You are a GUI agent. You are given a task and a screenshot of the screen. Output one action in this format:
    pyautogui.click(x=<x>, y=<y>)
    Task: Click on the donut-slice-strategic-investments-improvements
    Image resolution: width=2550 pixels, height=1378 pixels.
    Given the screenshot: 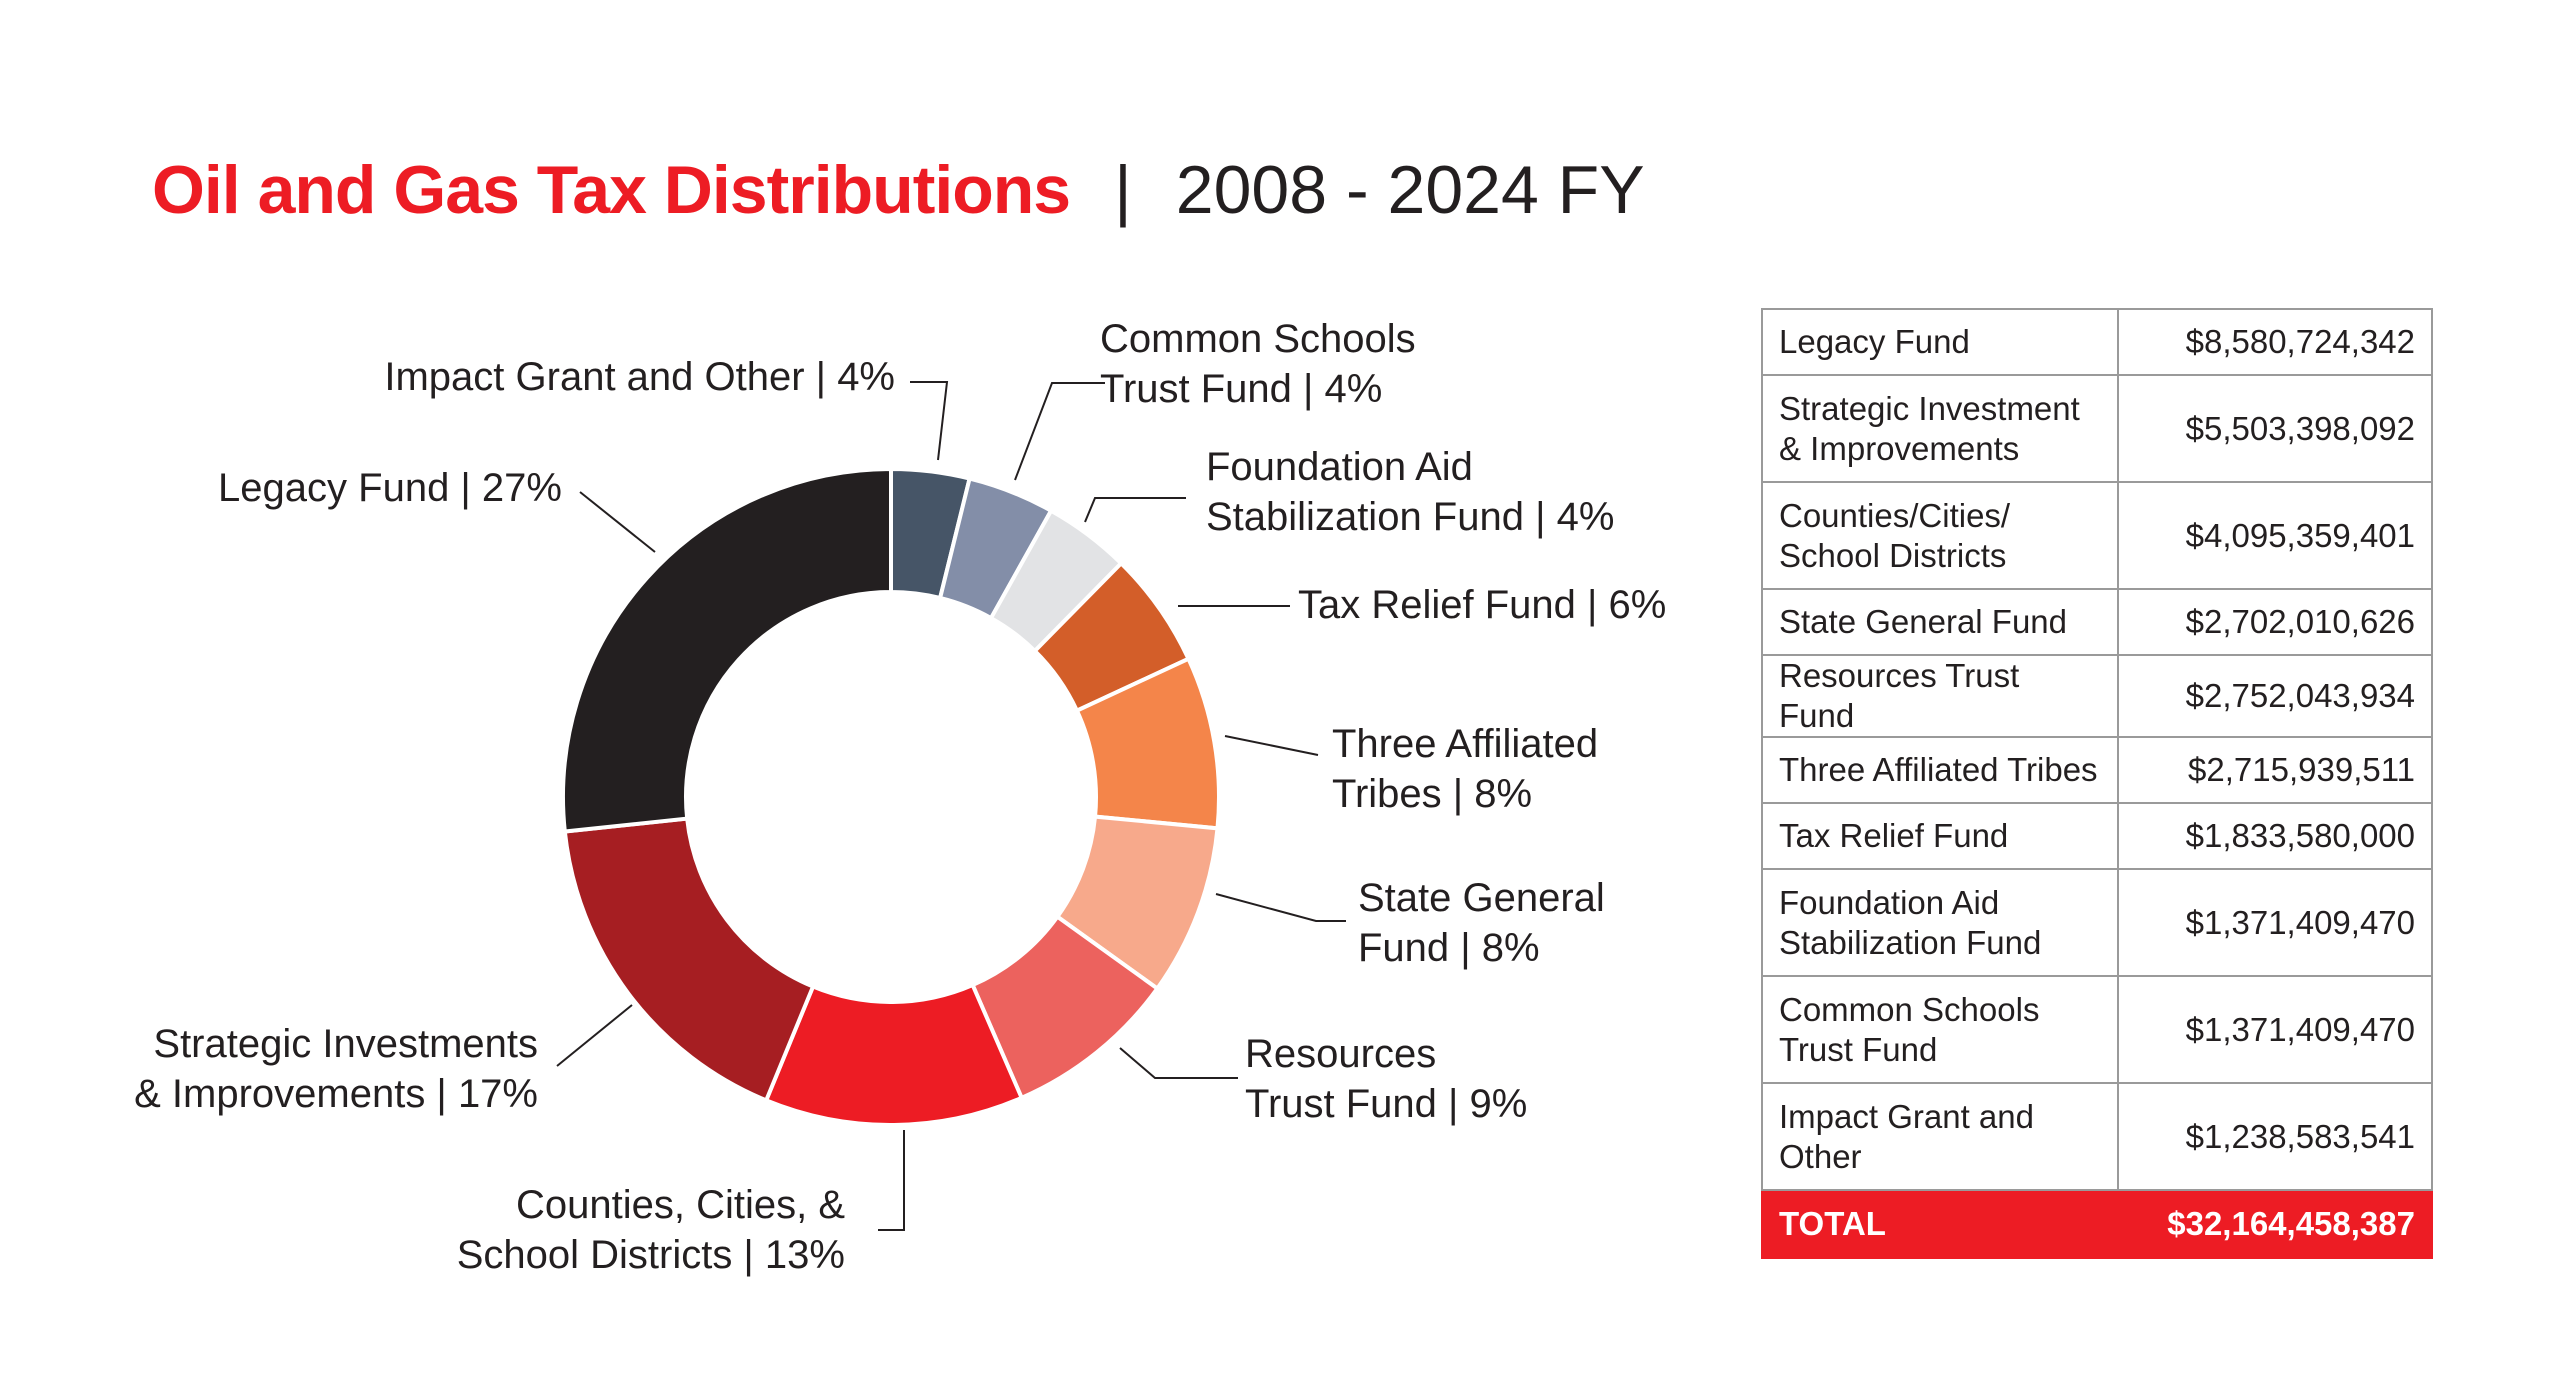 What is the action you would take?
    pyautogui.click(x=689, y=959)
    